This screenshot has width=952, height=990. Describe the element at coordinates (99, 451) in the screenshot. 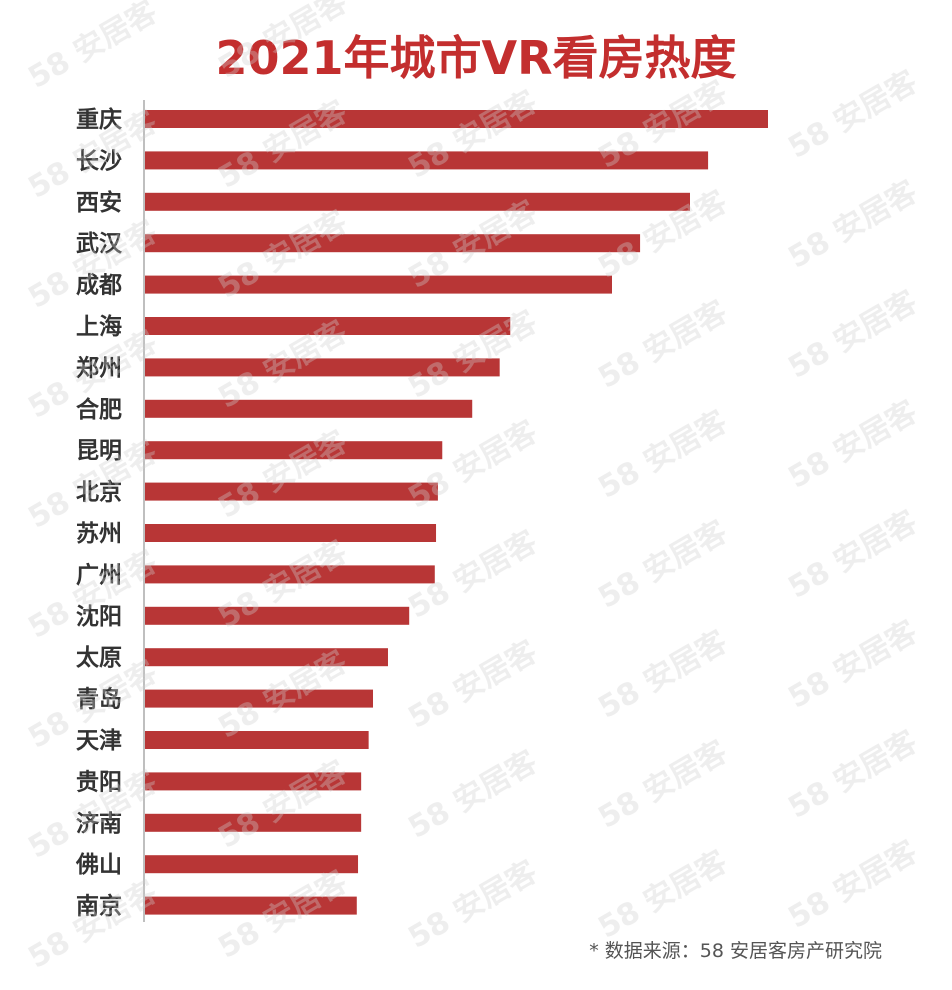

I see `category-label: 昆明` at that location.